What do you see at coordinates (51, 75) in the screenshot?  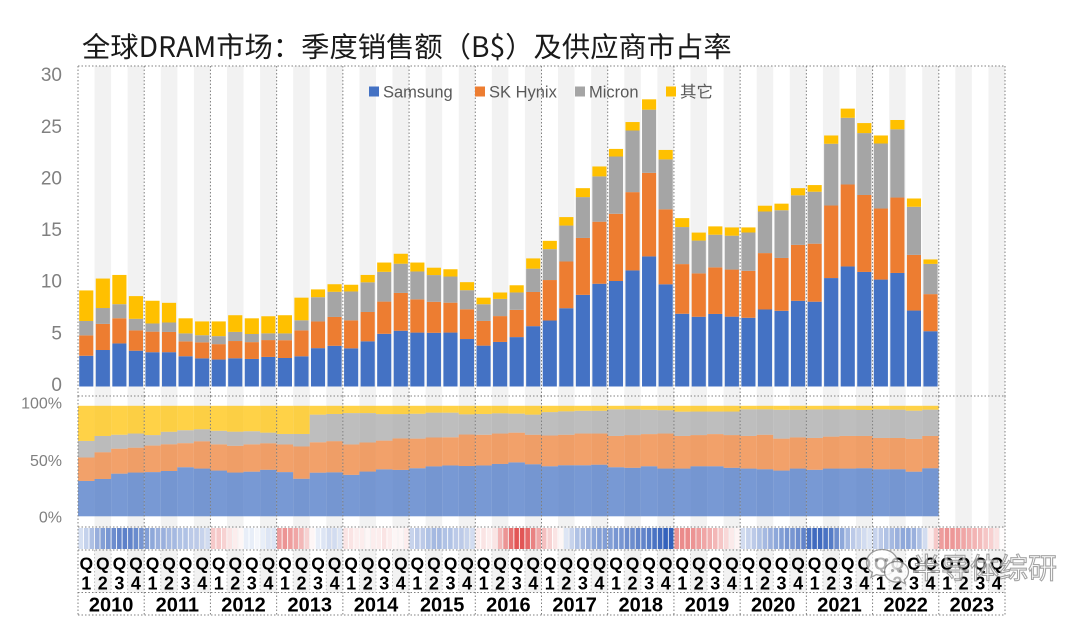 I see `svg-text: 30` at bounding box center [51, 75].